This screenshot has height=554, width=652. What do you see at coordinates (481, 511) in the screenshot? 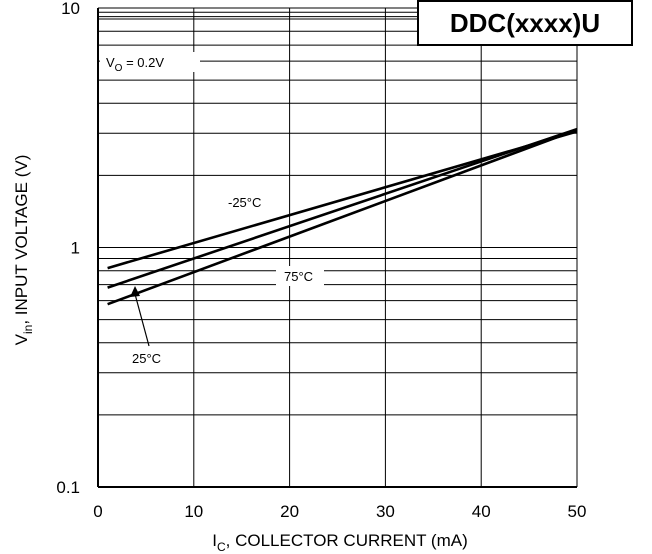
I see `x-tick-label: 40` at bounding box center [481, 511].